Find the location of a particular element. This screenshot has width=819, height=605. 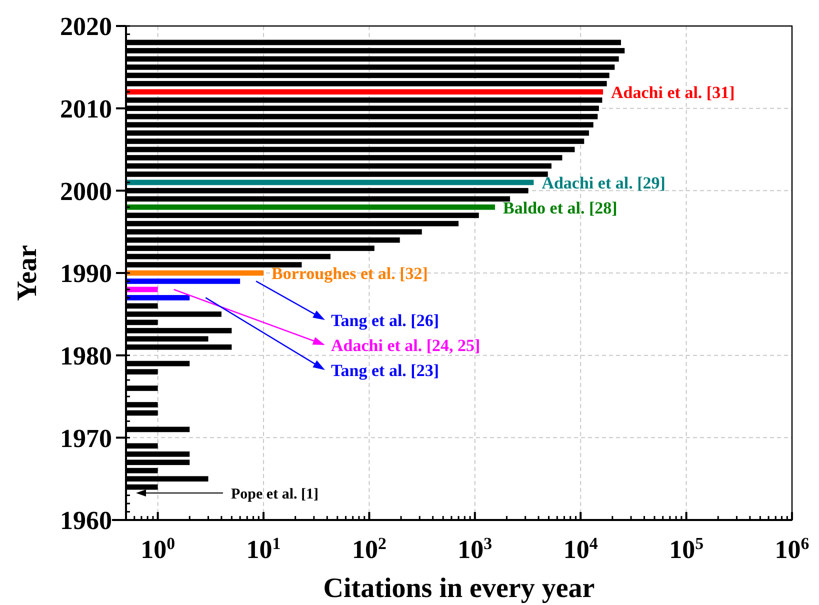

x-tick-label: 10$^{4}$ is located at coordinates (580, 549).